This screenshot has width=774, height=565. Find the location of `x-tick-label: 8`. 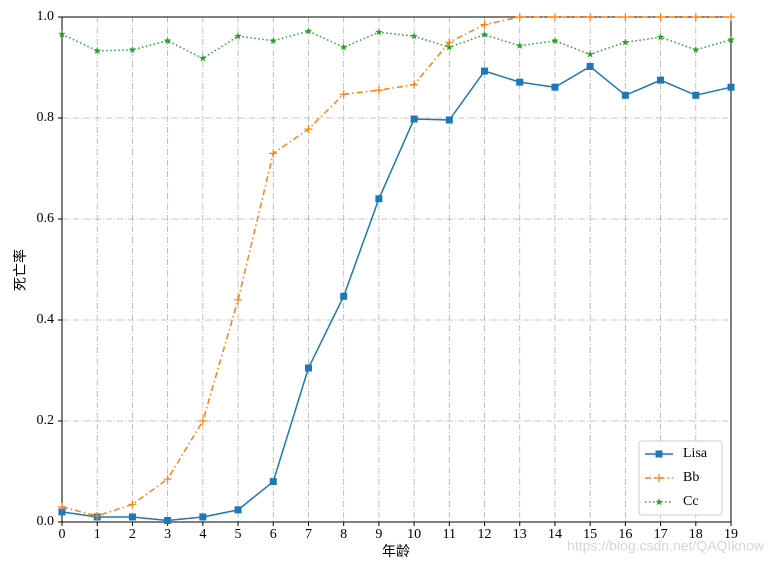

x-tick-label: 8 is located at coordinates (343, 534).